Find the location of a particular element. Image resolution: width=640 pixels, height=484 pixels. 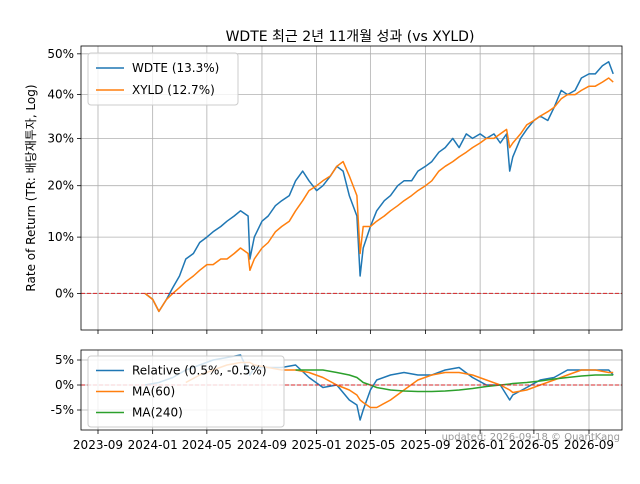

top-legend: WDTE (13.3%) XYLD (12.7%) is located at coordinates (163, 79).